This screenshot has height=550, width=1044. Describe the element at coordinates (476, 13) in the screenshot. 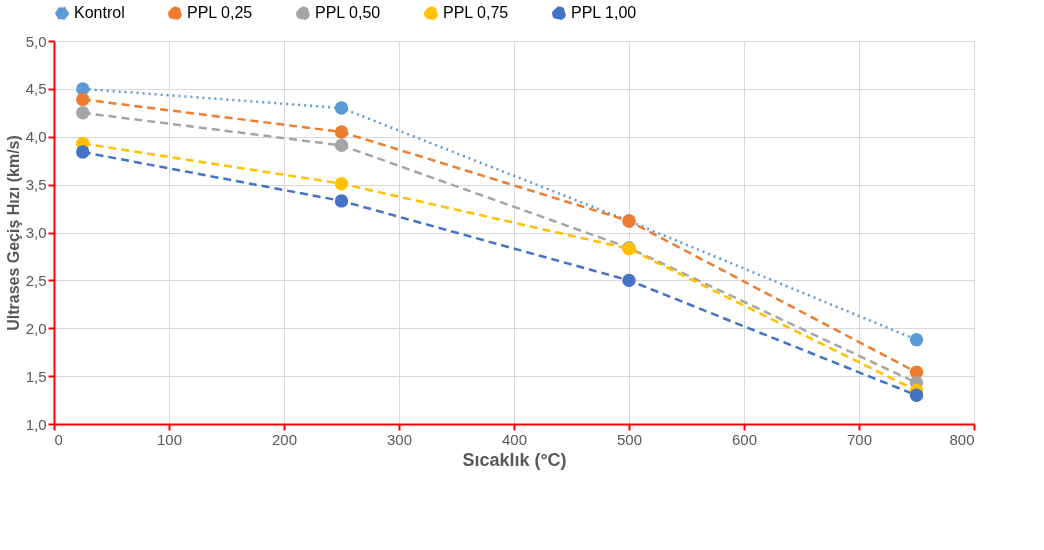

I see `legend-label: PPL 0,75` at that location.